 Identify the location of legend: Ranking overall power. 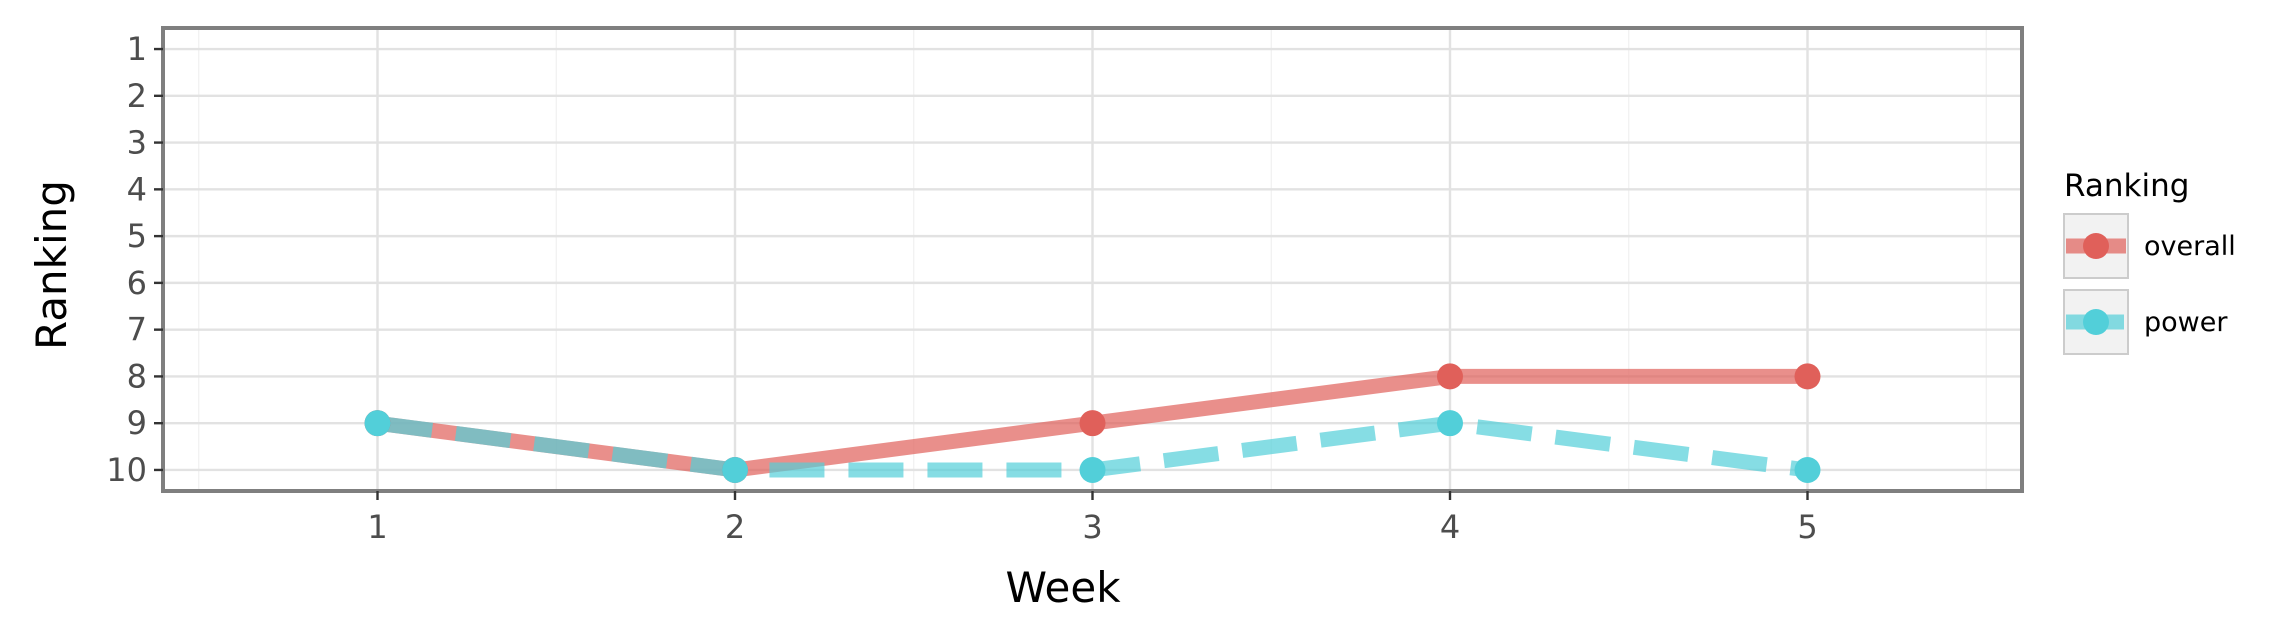
(2149, 261).